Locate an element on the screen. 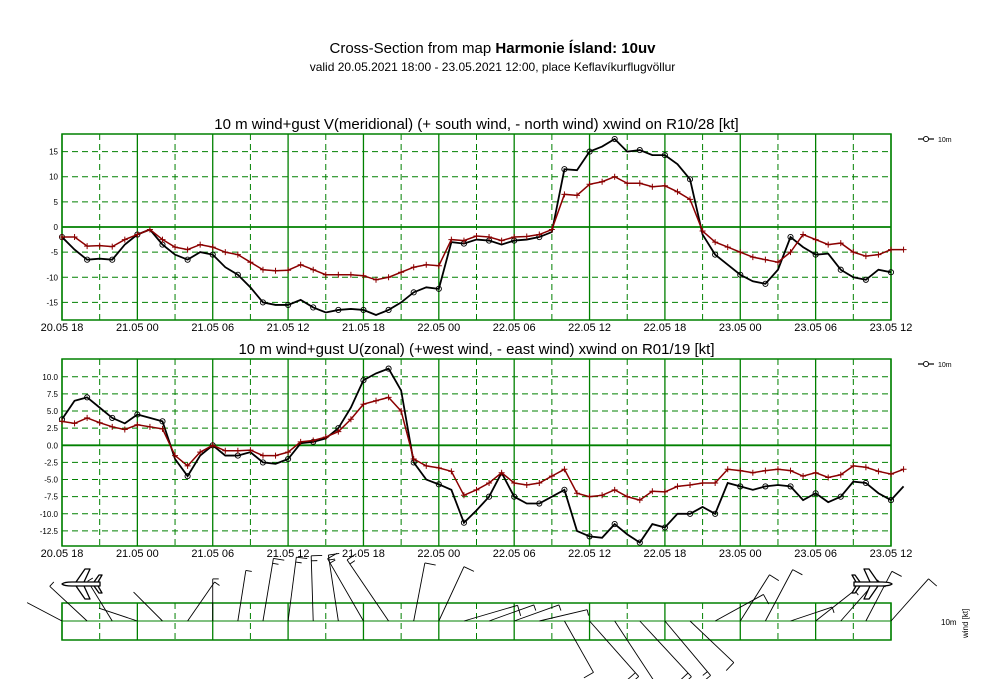 The height and width of the screenshot is (679, 1000). u-plot-ytick-label: -12.5 is located at coordinates (49, 531).